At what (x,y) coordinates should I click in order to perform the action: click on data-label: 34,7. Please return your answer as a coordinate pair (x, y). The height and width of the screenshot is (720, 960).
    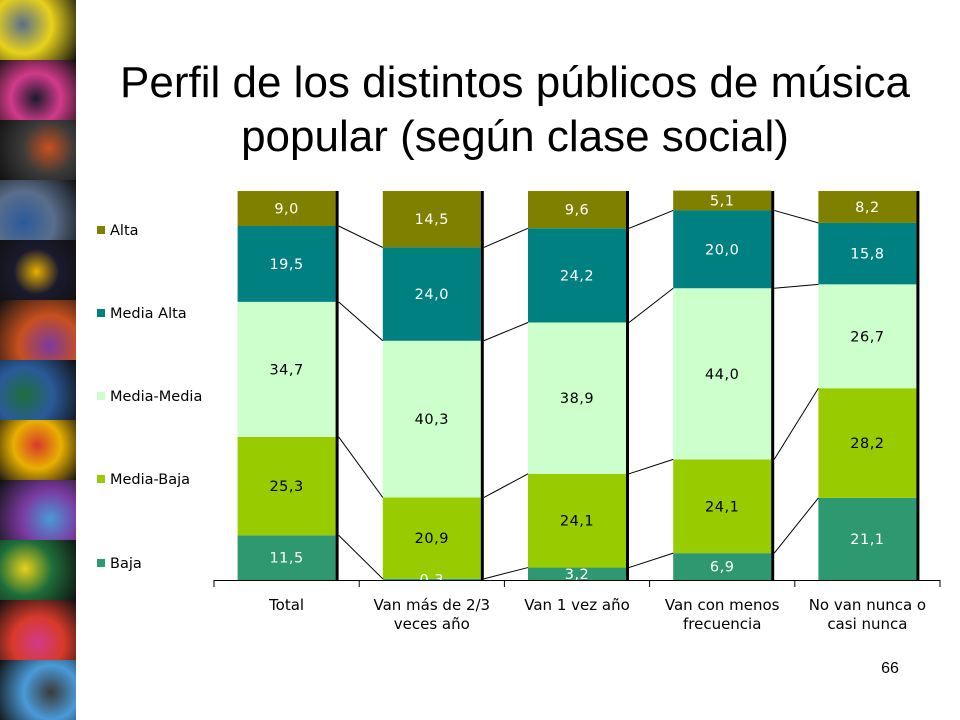
    Looking at the image, I should click on (286, 370).